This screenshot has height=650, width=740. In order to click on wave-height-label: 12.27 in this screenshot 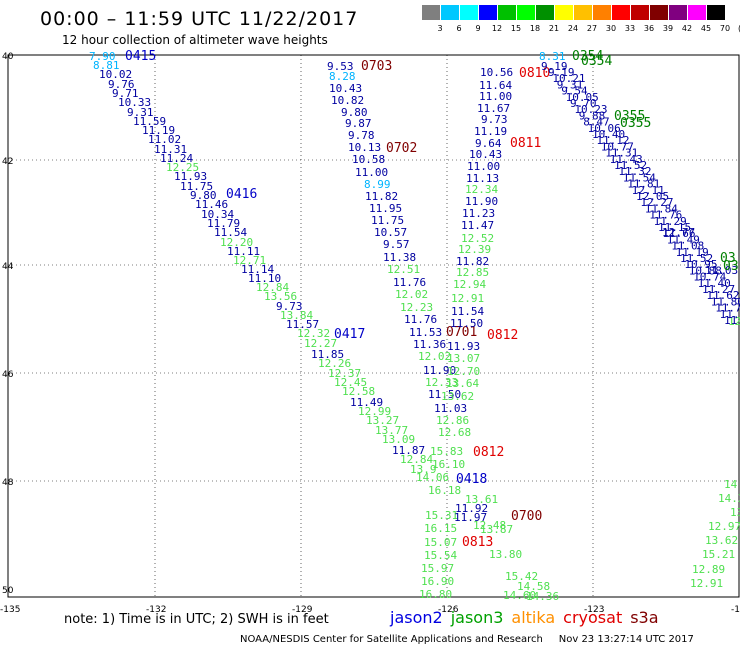, I will do `click(656, 202)`.